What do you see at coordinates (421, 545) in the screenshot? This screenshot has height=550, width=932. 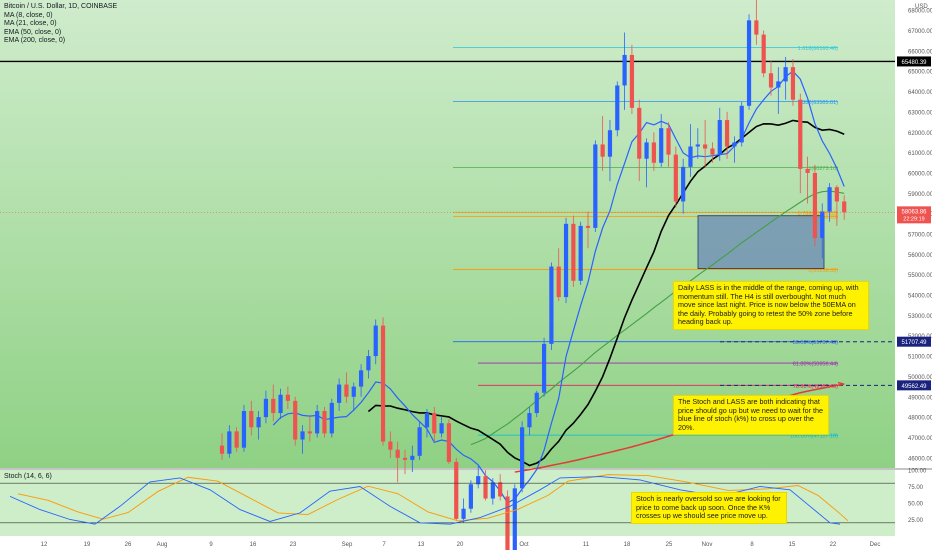 I see `x-tick-label: 13` at bounding box center [421, 545].